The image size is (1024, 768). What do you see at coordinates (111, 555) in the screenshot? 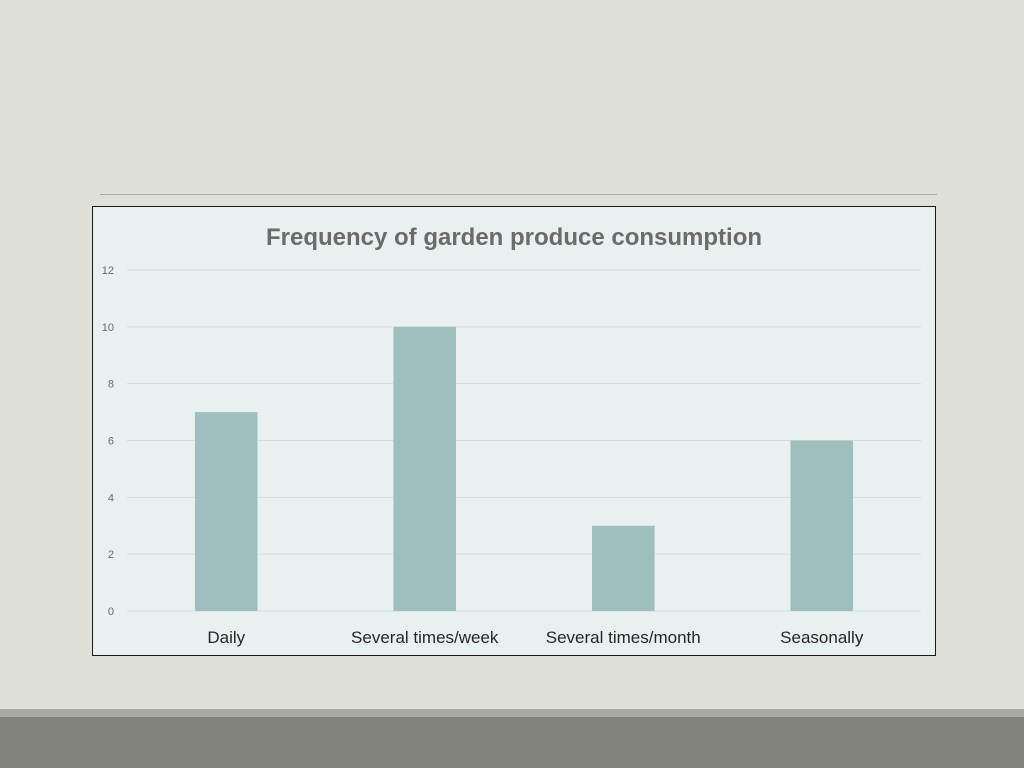
I see `y-tick-label: 2` at bounding box center [111, 555].